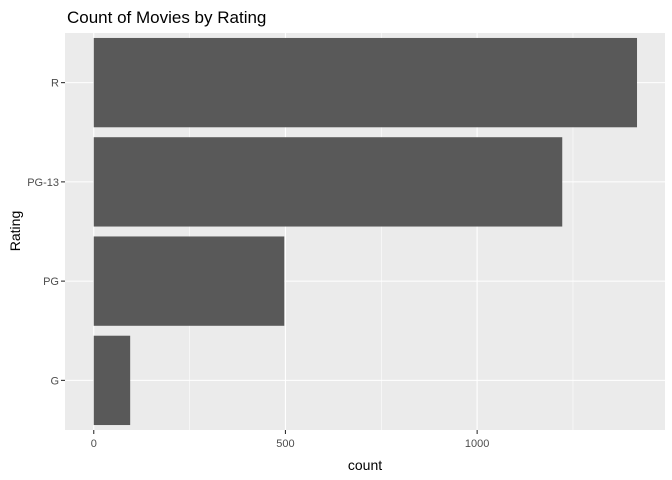 The width and height of the screenshot is (672, 480). Describe the element at coordinates (365, 465) in the screenshot. I see `x-axis-title: count` at that location.